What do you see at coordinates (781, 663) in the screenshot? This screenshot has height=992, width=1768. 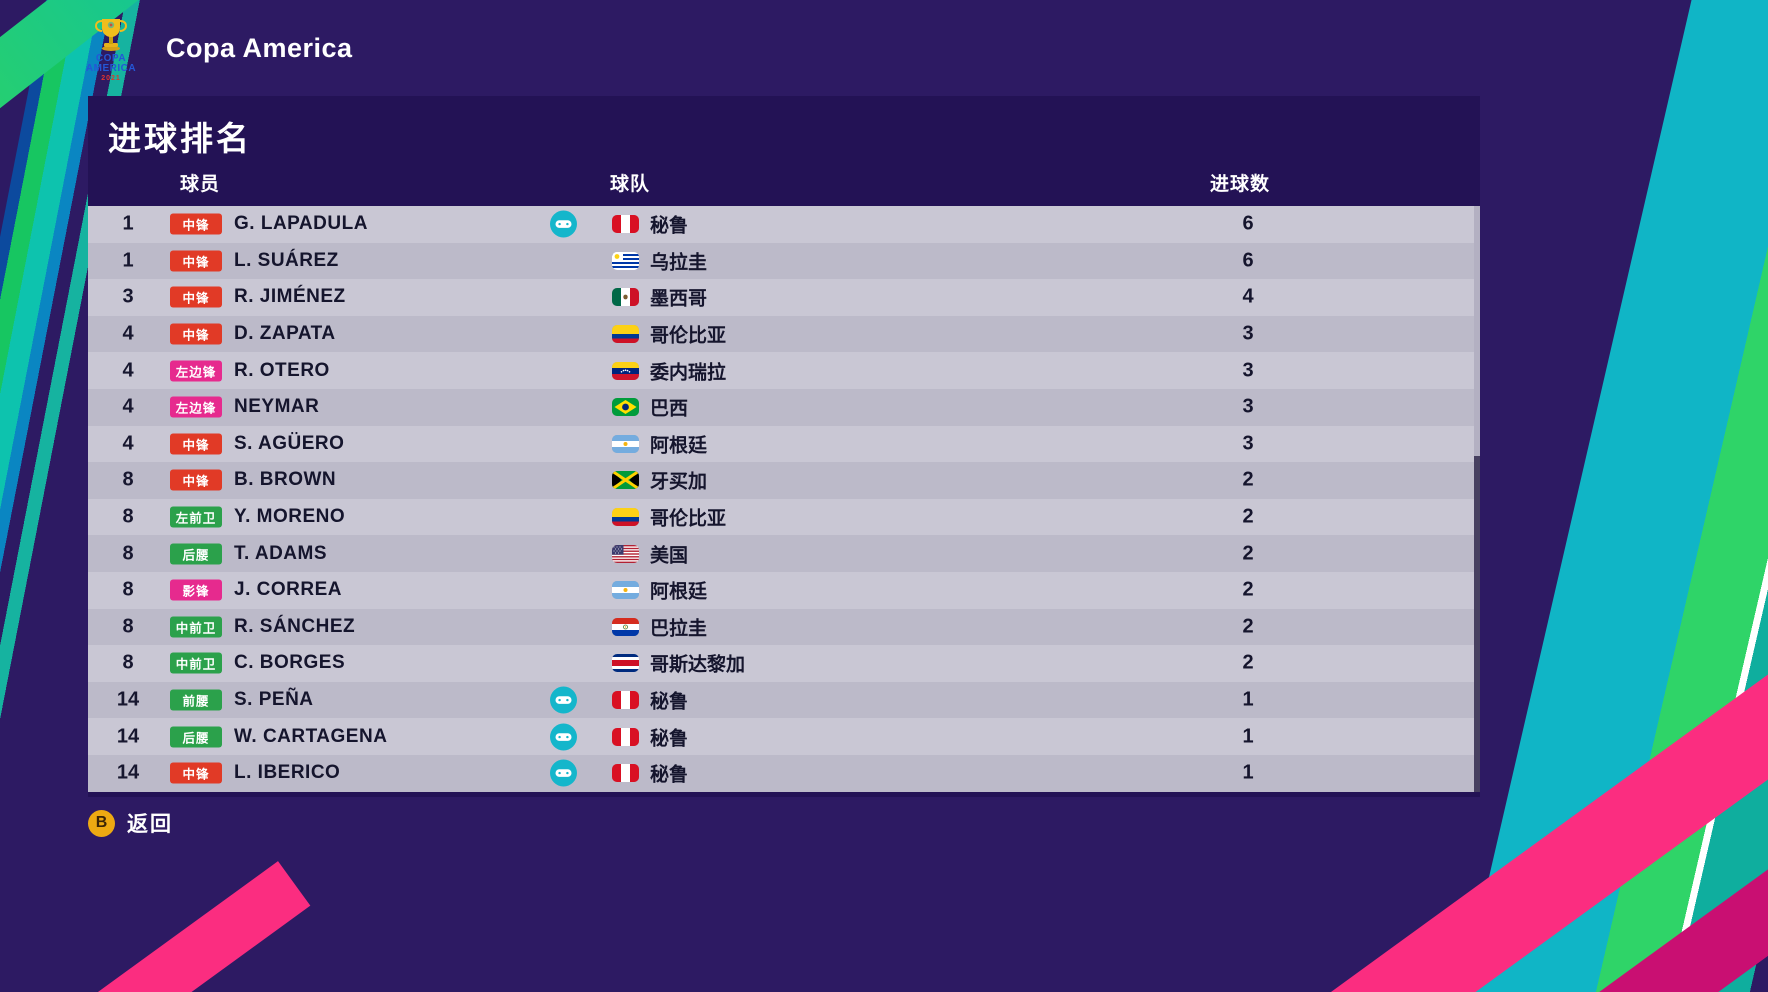 I see `table-row: 8 中前卫 C. BORGES 哥斯达黎加 2` at bounding box center [781, 663].